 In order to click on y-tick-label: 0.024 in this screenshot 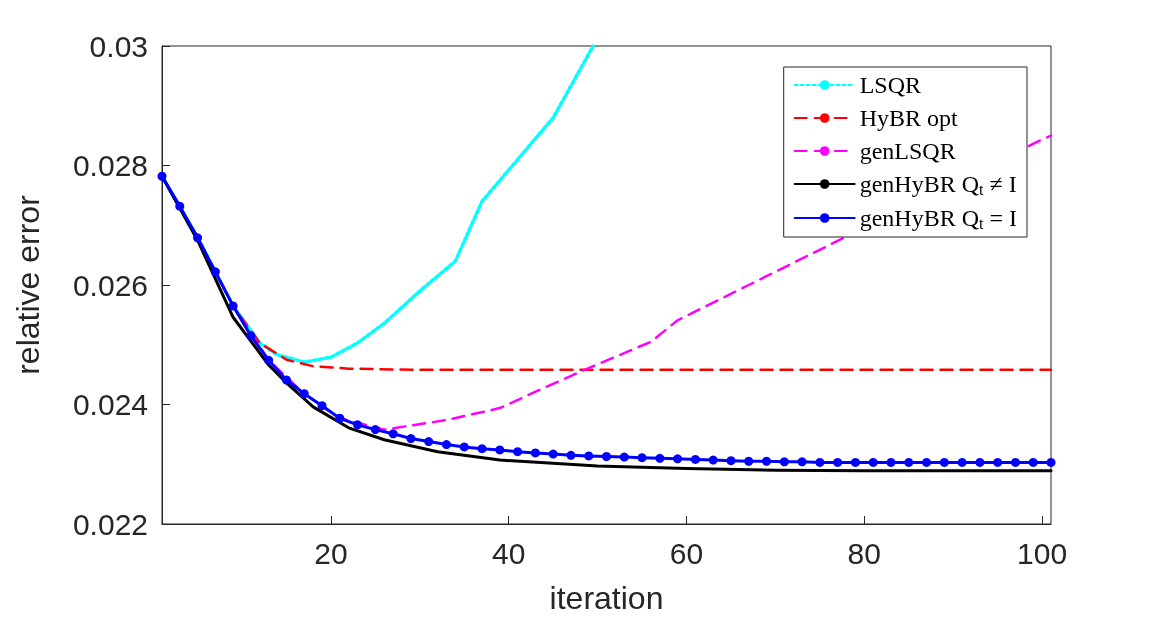, I will do `click(110, 404)`.